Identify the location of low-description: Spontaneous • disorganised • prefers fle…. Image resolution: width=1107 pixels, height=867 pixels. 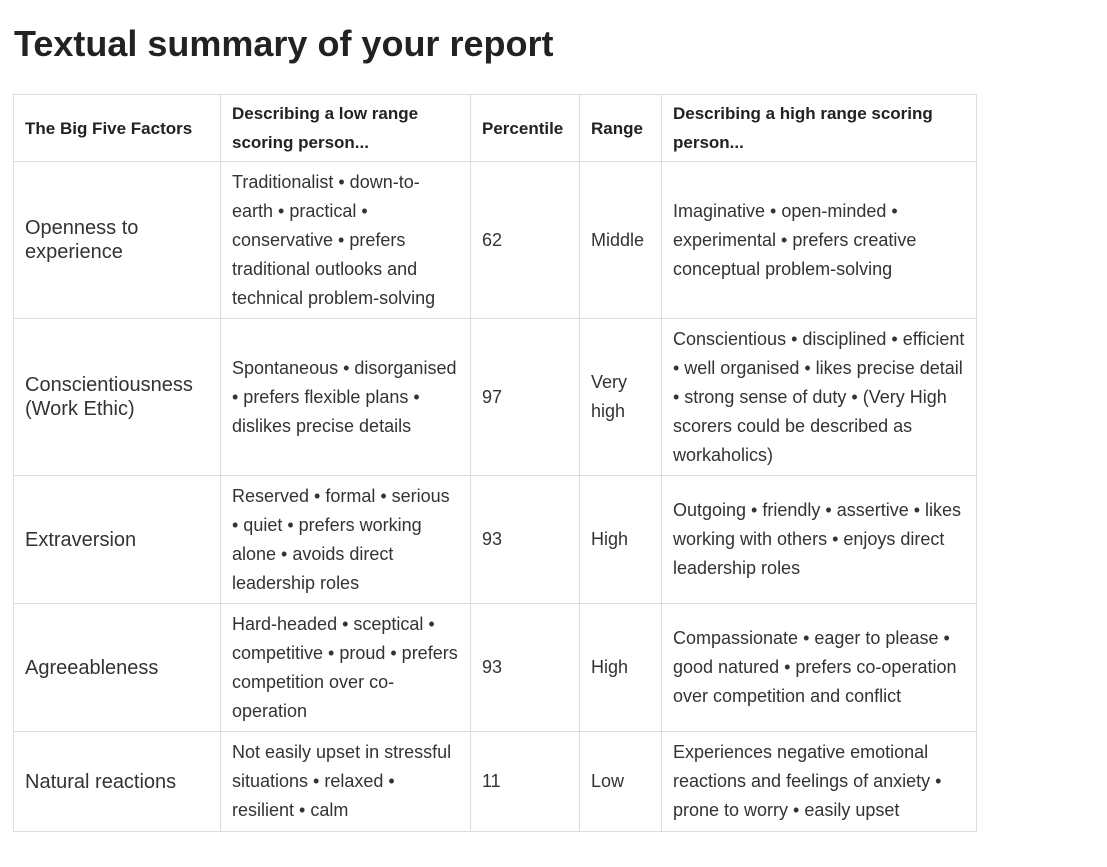
(345, 397).